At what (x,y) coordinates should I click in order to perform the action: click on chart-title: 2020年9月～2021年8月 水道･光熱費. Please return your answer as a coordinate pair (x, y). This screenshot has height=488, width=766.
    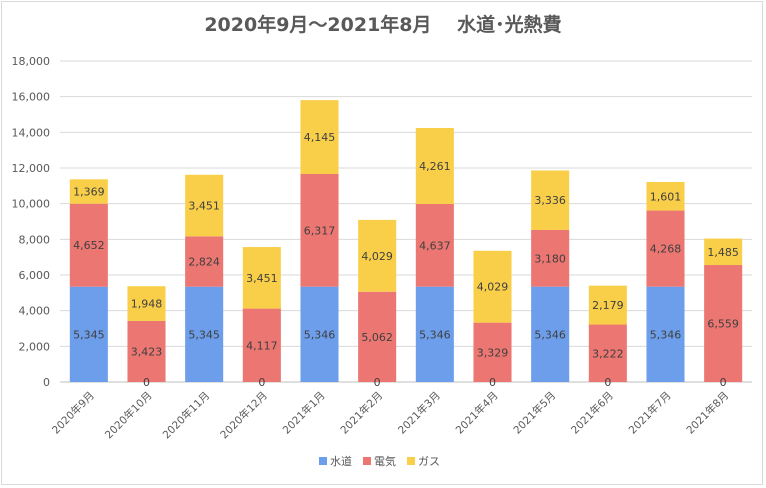
    Looking at the image, I should click on (382, 24).